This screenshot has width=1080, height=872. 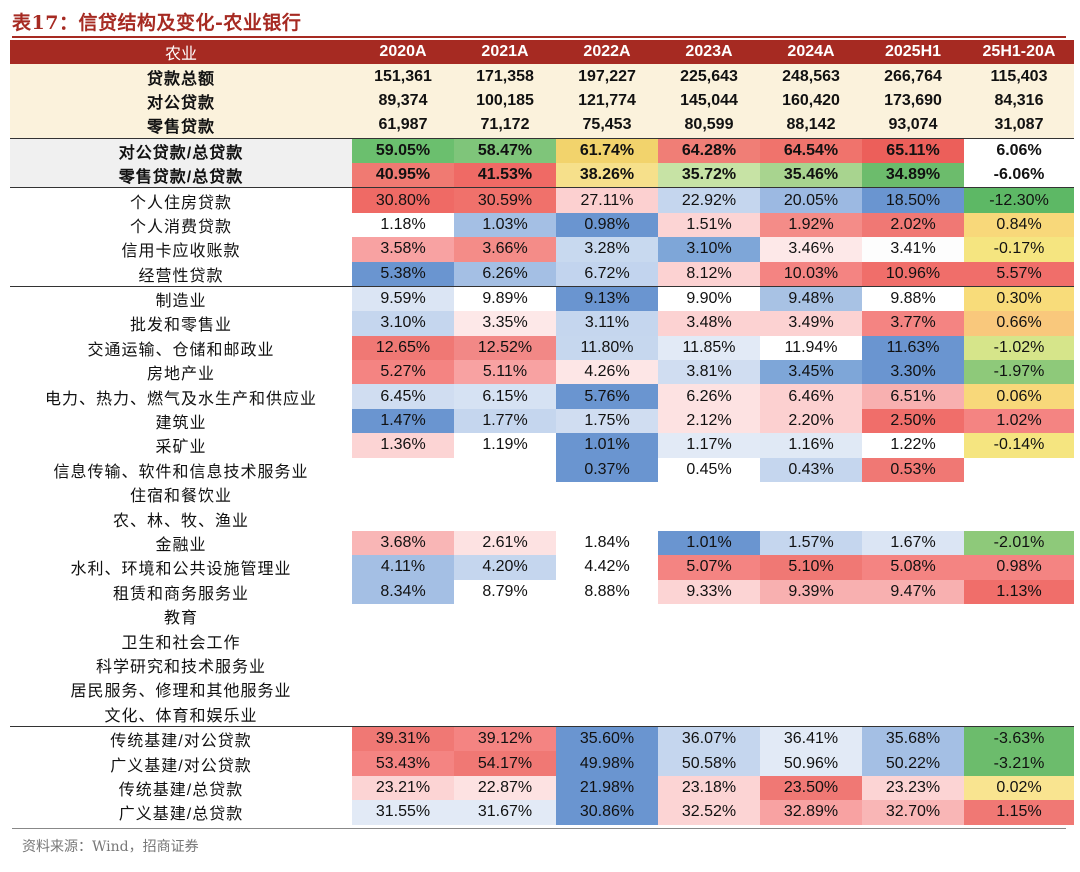 What do you see at coordinates (811, 567) in the screenshot?
I see `value-cell: 5.10%` at bounding box center [811, 567].